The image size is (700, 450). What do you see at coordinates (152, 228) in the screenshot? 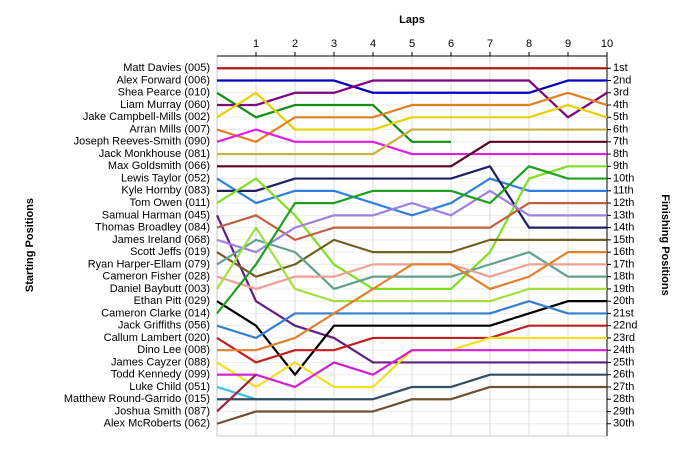
I see `start-label: Thomas Broadley (084)` at bounding box center [152, 228].